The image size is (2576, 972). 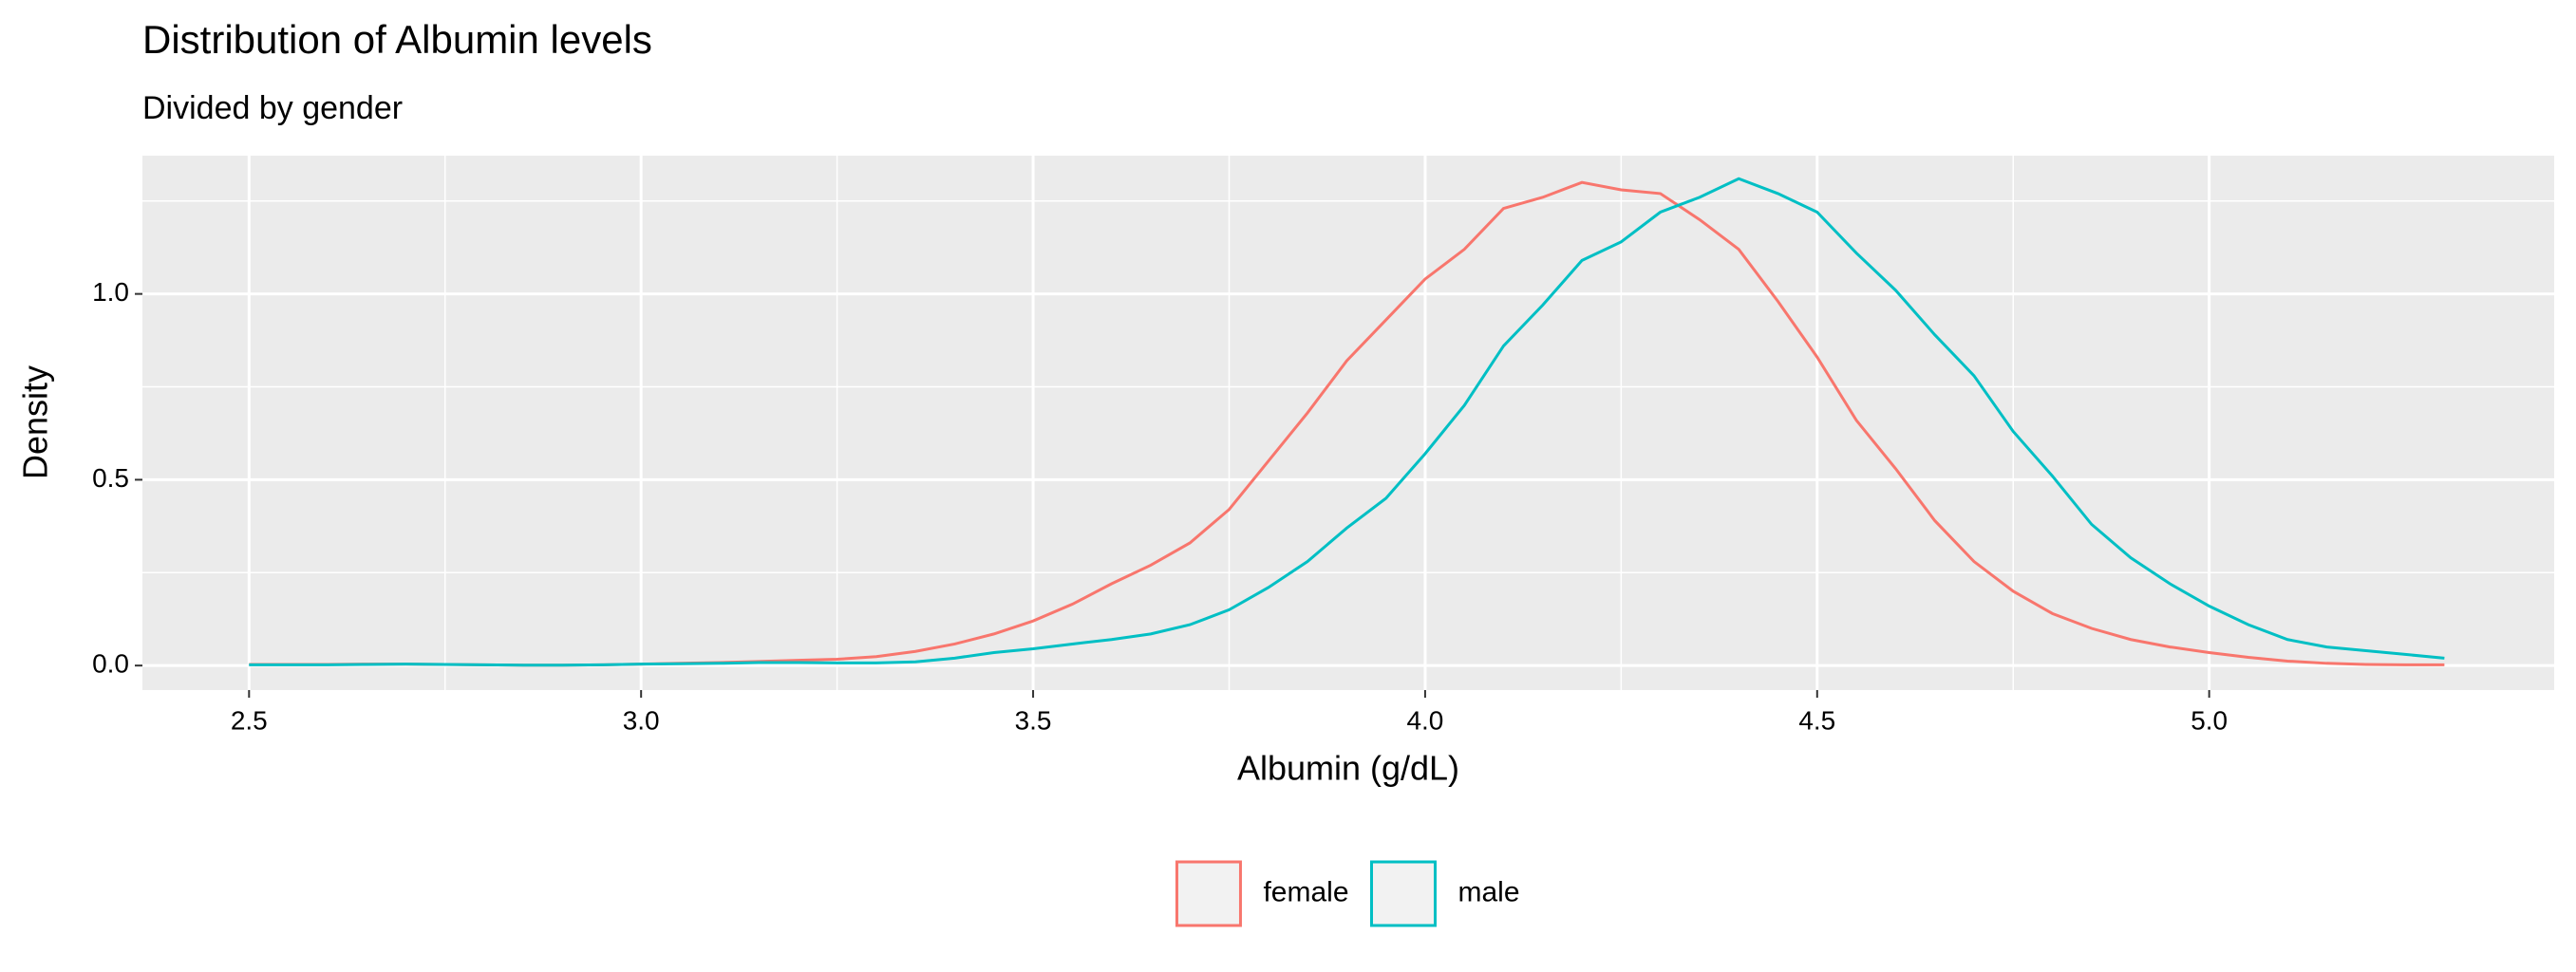 I want to click on x-tick-label: 2.5, so click(x=249, y=720).